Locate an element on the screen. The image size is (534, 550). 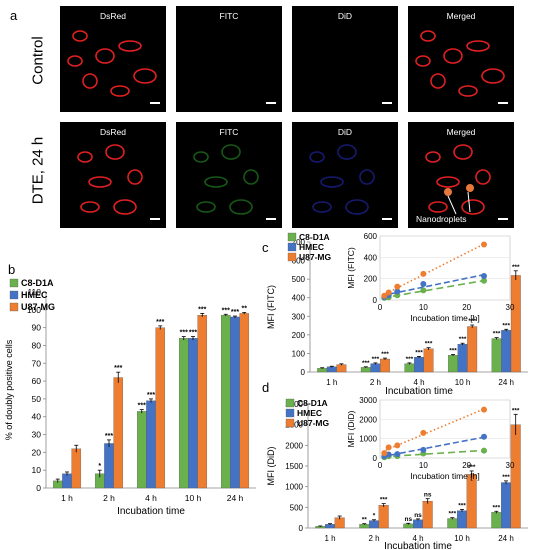
inset-frame is located at coordinates (445, 268).